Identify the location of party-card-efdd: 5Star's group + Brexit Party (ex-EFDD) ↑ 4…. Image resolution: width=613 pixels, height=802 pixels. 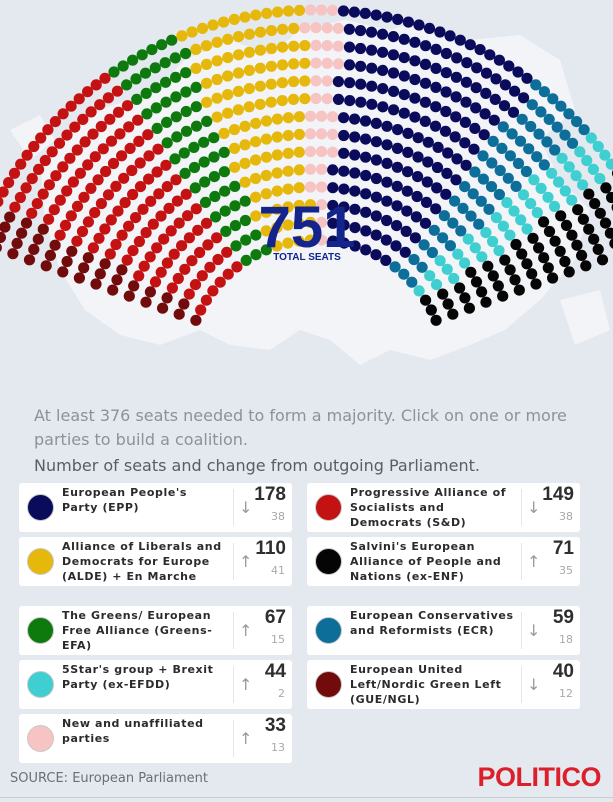
(155, 684).